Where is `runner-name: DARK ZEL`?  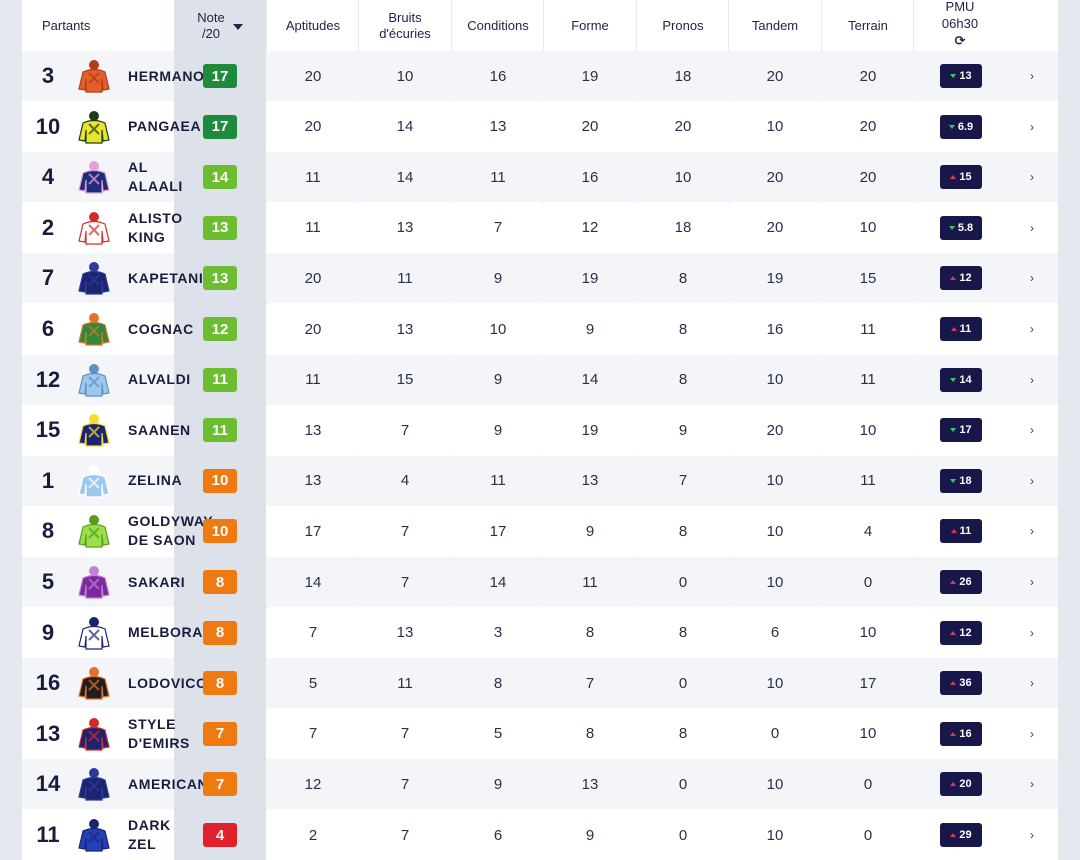 runner-name: DARK ZEL is located at coordinates (173, 835).